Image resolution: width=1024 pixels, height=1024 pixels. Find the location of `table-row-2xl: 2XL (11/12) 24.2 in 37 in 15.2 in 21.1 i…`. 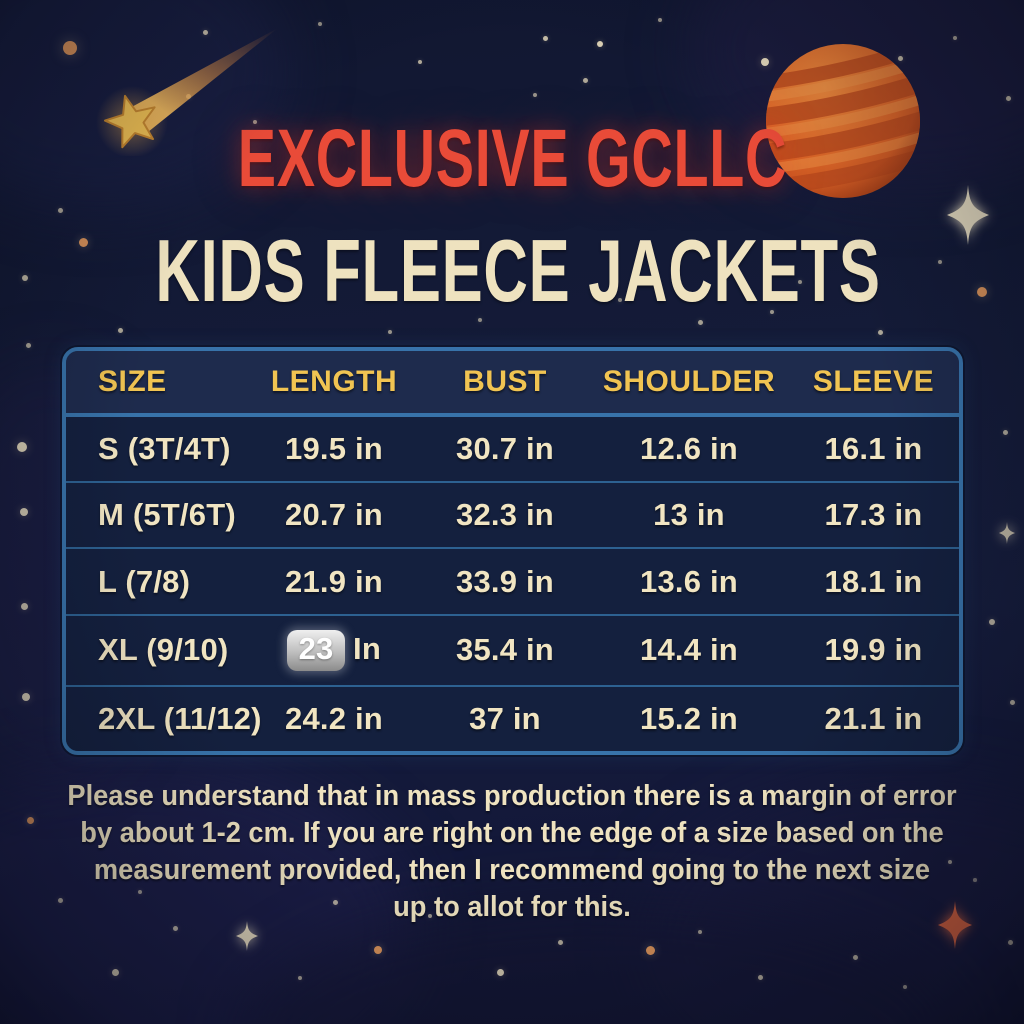

table-row-2xl: 2XL (11/12) 24.2 in 37 in 15.2 in 21.1 i… is located at coordinates (512, 718).